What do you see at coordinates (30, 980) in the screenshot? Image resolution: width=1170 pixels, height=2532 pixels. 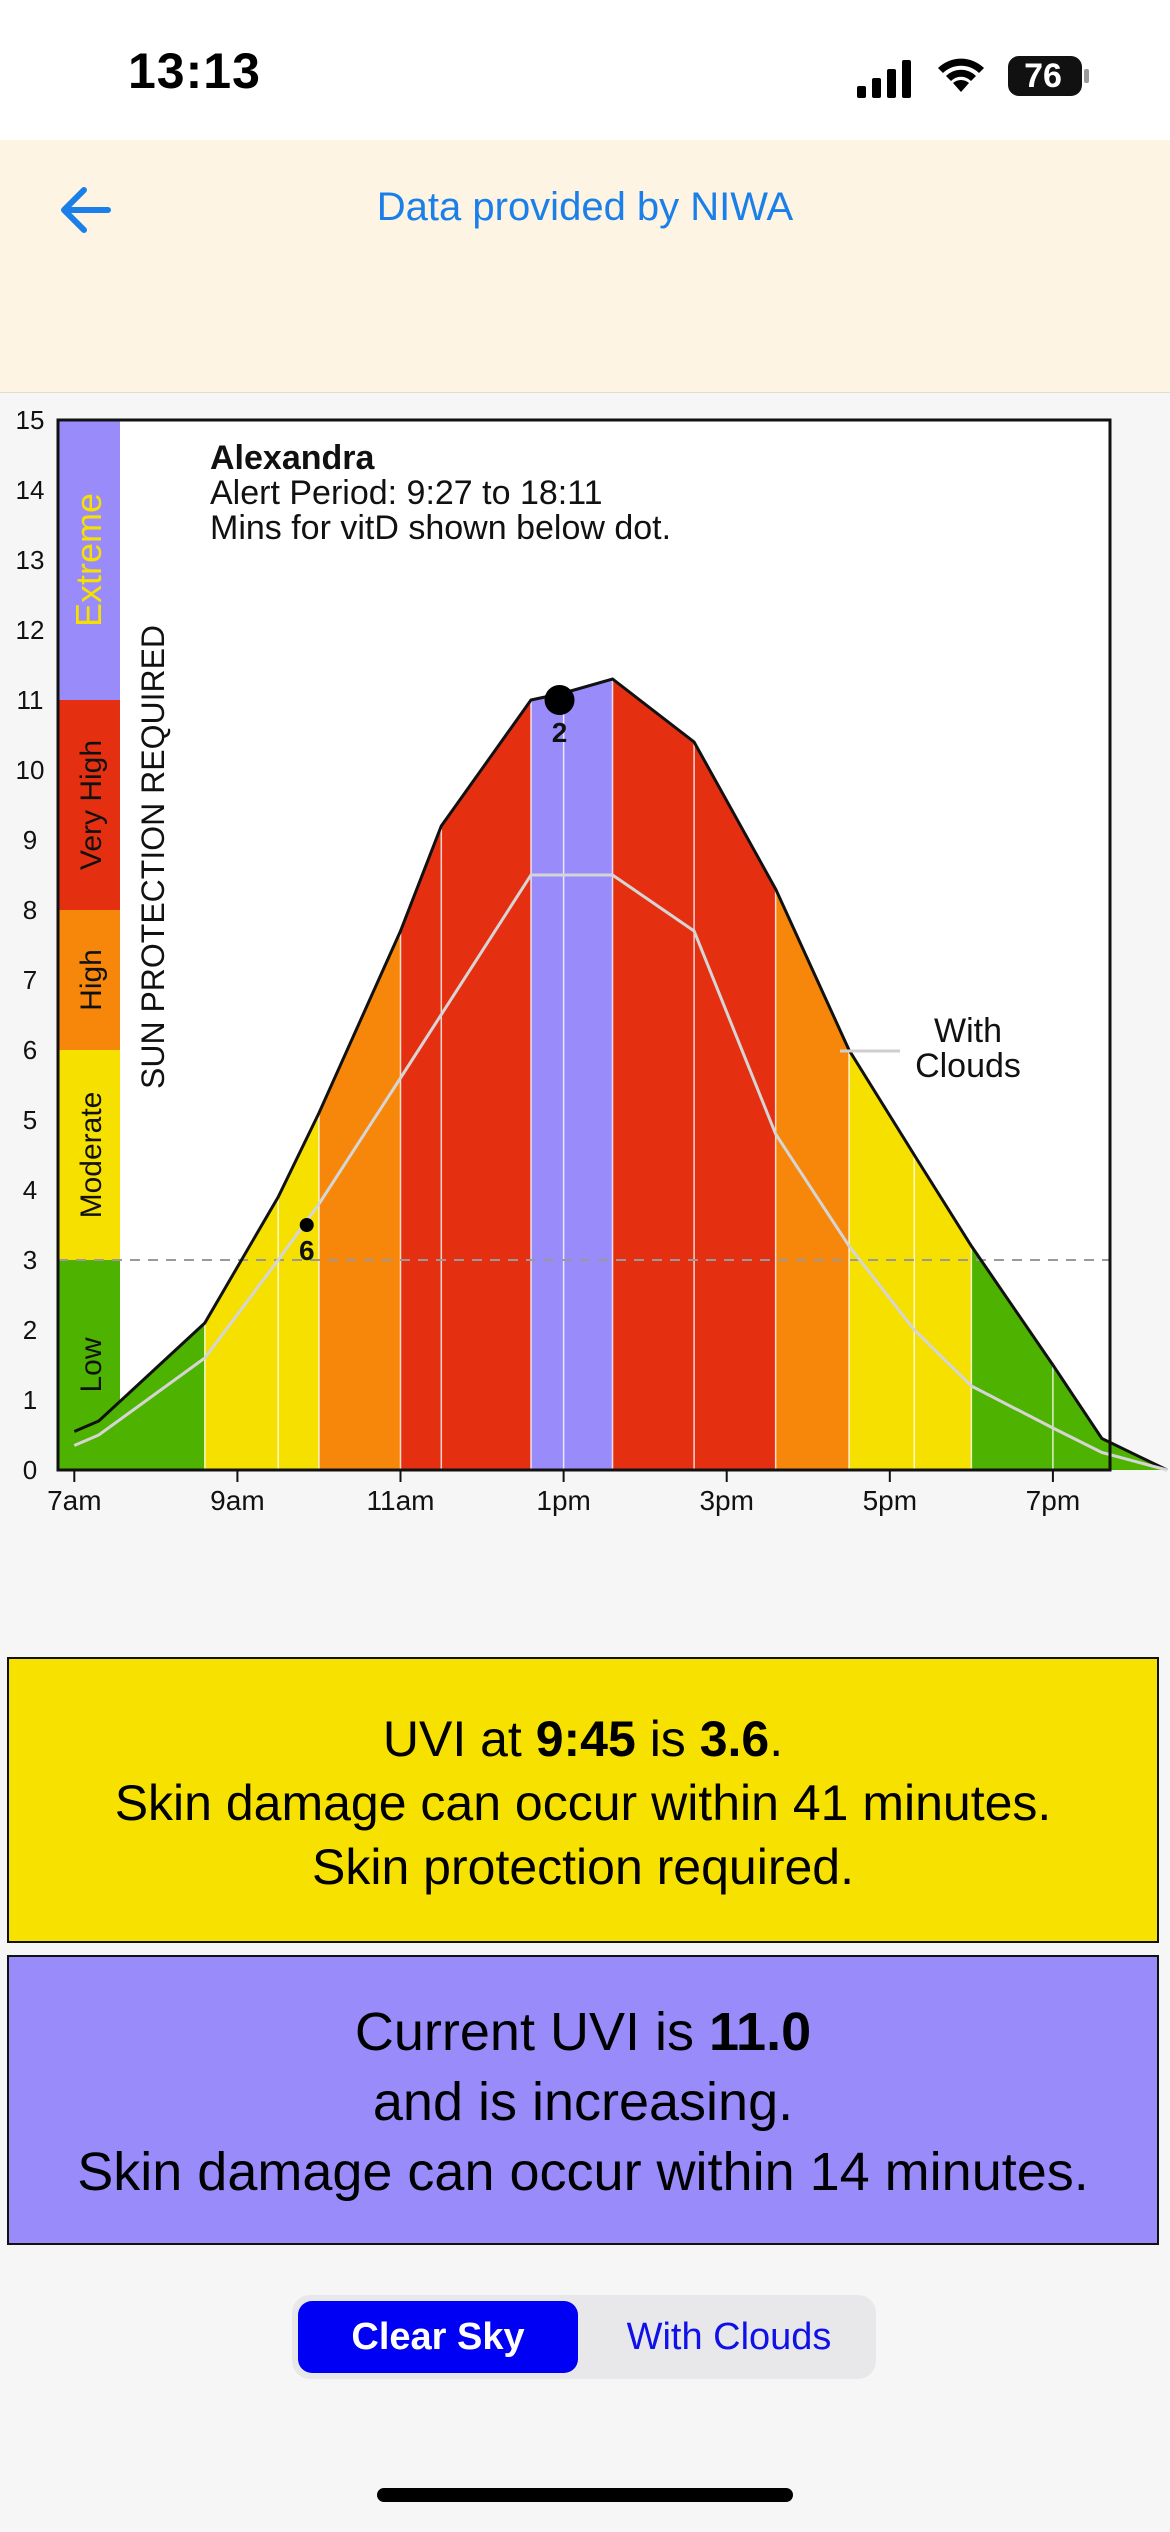 I see `y-tick-label: 7` at bounding box center [30, 980].